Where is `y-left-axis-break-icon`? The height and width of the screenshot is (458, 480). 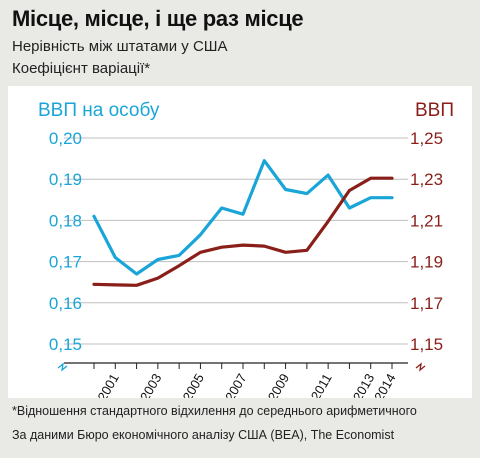 y-left-axis-break-icon is located at coordinates (62, 367).